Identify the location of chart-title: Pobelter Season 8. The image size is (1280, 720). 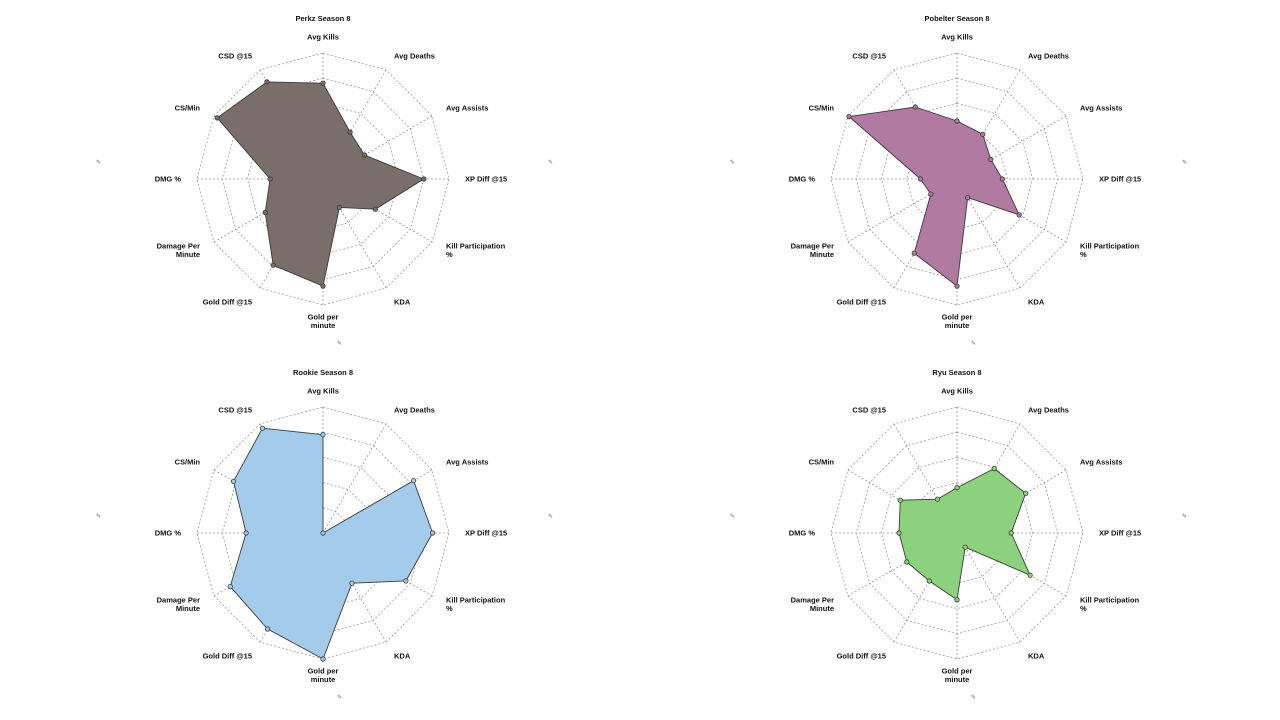
(956, 18).